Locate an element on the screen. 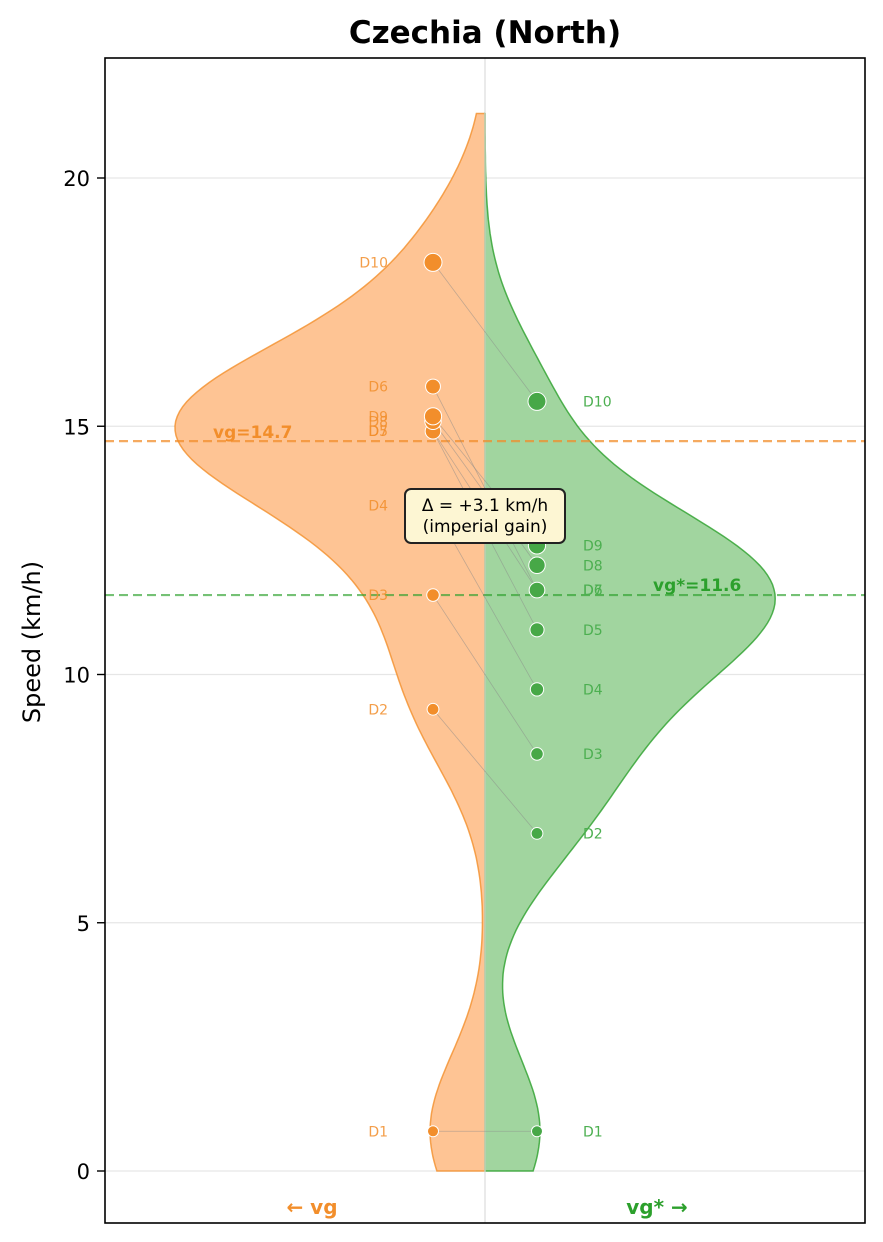 This screenshot has width=883, height=1242. label-vg-d10: D10 is located at coordinates (373, 263).